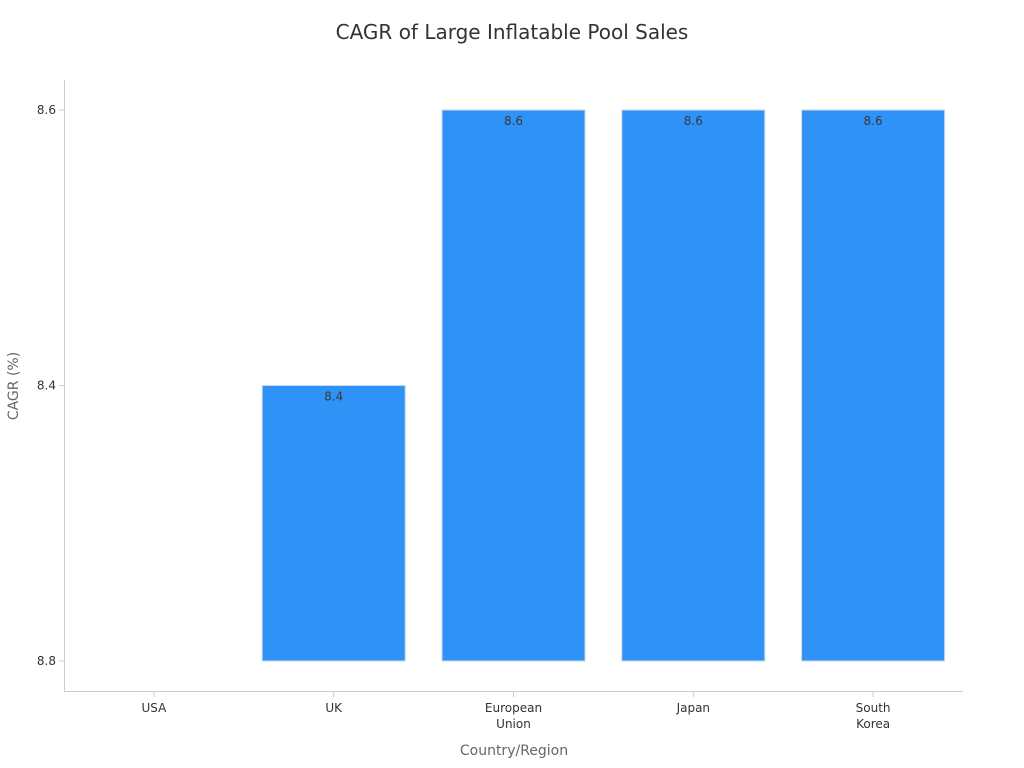 This screenshot has height=768, width=1024. Describe the element at coordinates (14, 386) in the screenshot. I see `y-axis-title: CAGR (%)` at that location.